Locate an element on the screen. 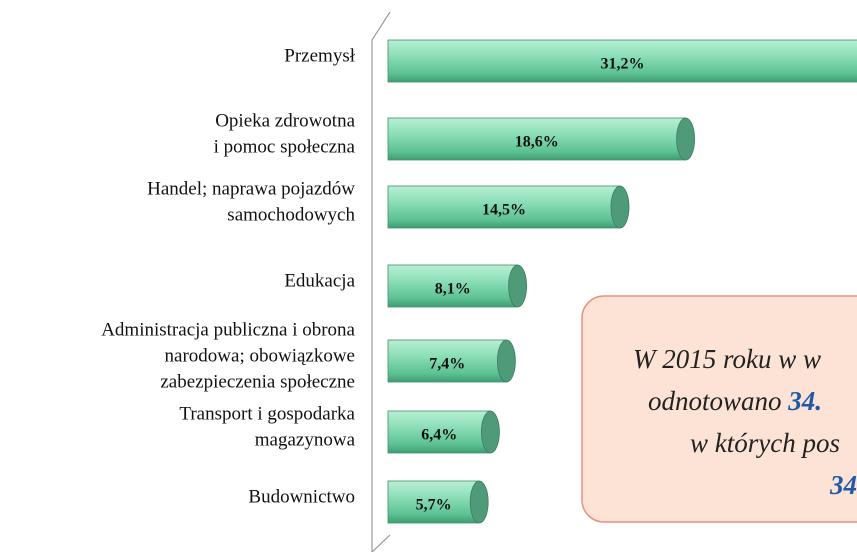 Image resolution: width=857 pixels, height=552 pixels. callout-text: w których pos is located at coordinates (765, 443).